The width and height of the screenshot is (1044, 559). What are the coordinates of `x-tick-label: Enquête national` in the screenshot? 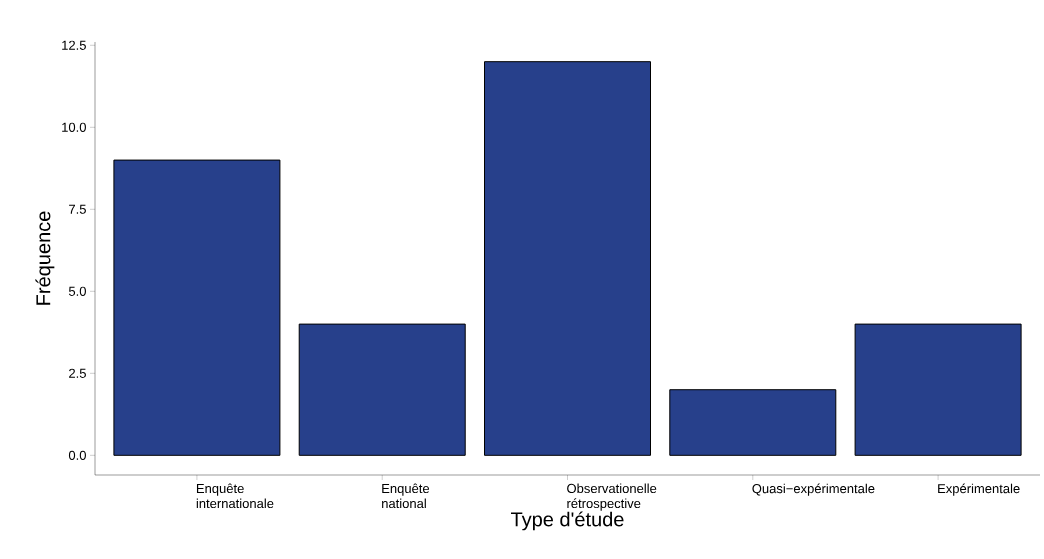 It's located at (406, 496).